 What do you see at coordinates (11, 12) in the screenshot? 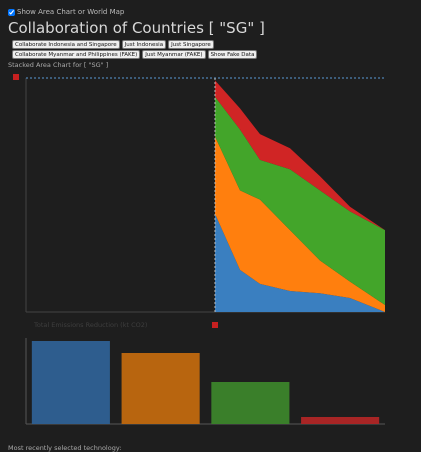
I see `checkbox` at bounding box center [11, 12].